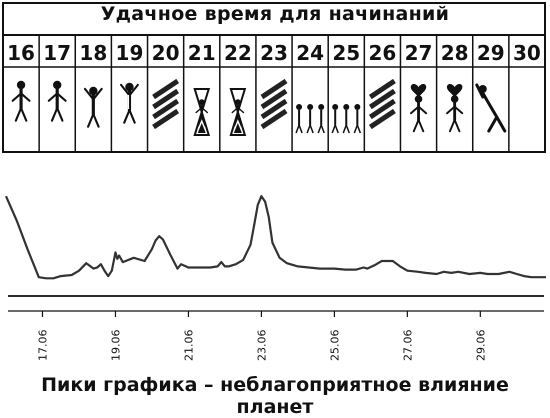  I want to click on x-tick-label: 23.06, so click(261, 346).